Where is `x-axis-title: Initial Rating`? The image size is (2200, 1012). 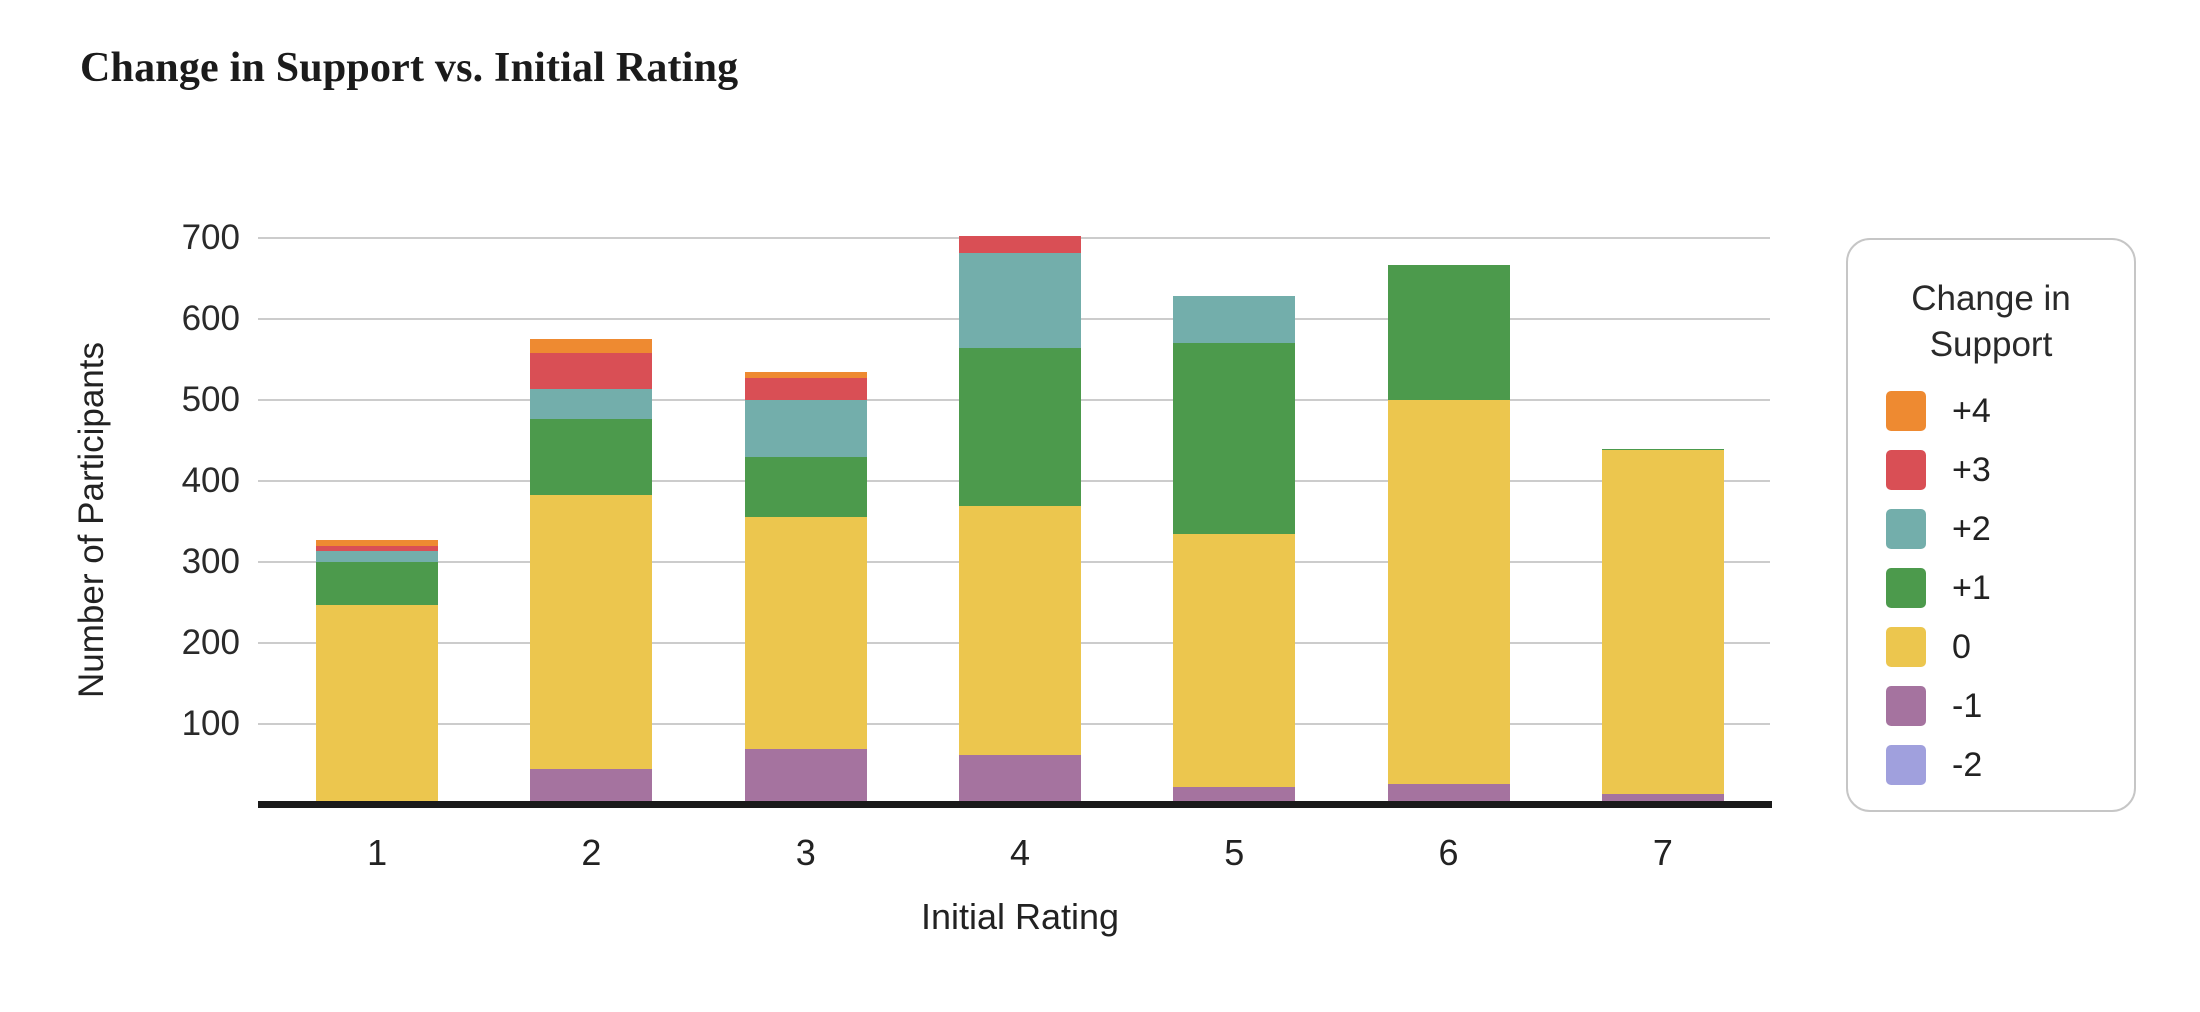 x-axis-title: Initial Rating is located at coordinates (1020, 916).